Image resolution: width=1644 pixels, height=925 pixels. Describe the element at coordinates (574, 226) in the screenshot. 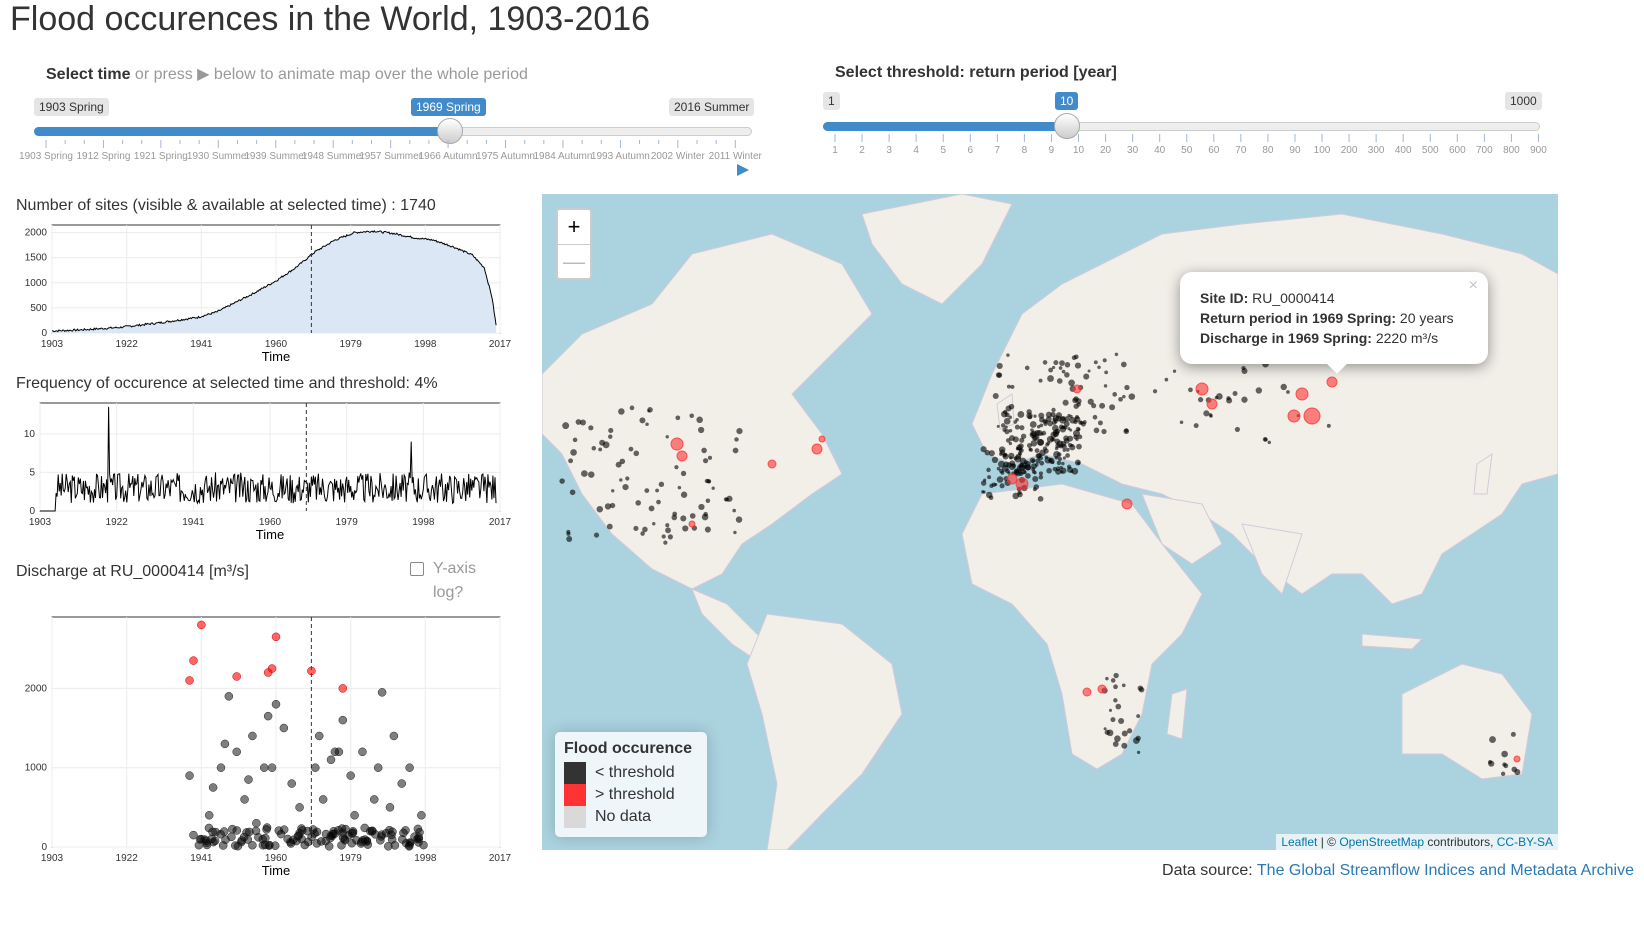

I see `zoom-in-button: +` at that location.